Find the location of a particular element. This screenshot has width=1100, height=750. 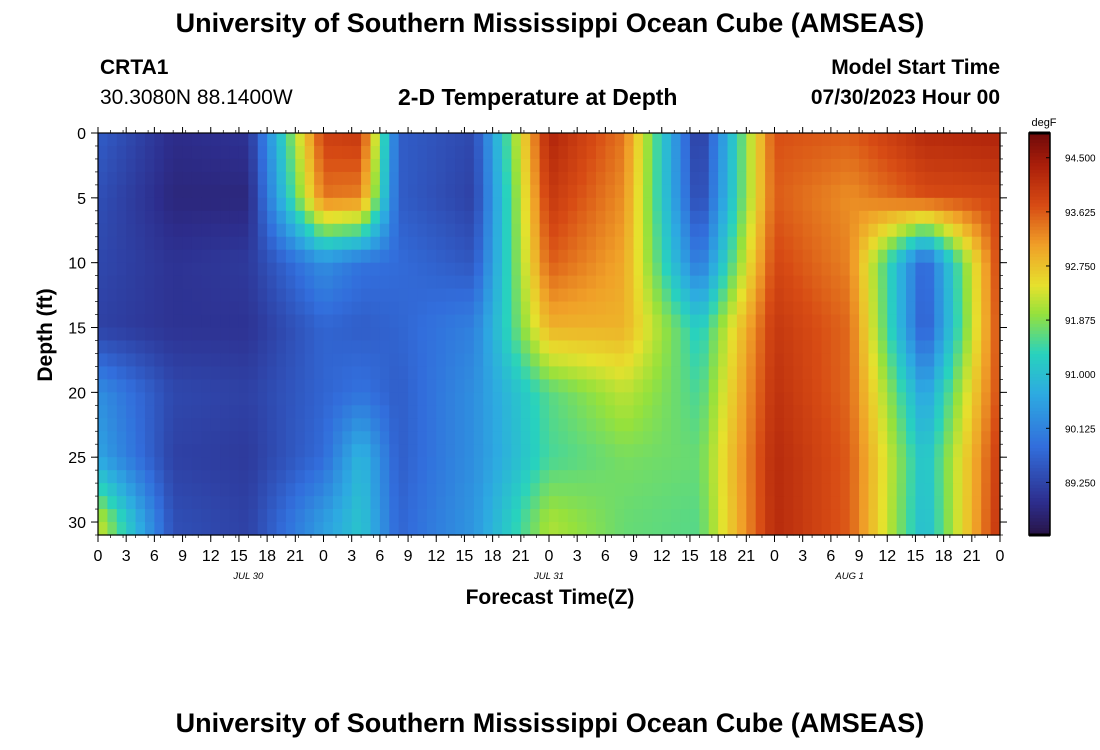

y-tick-label: 20 is located at coordinates (77, 393).